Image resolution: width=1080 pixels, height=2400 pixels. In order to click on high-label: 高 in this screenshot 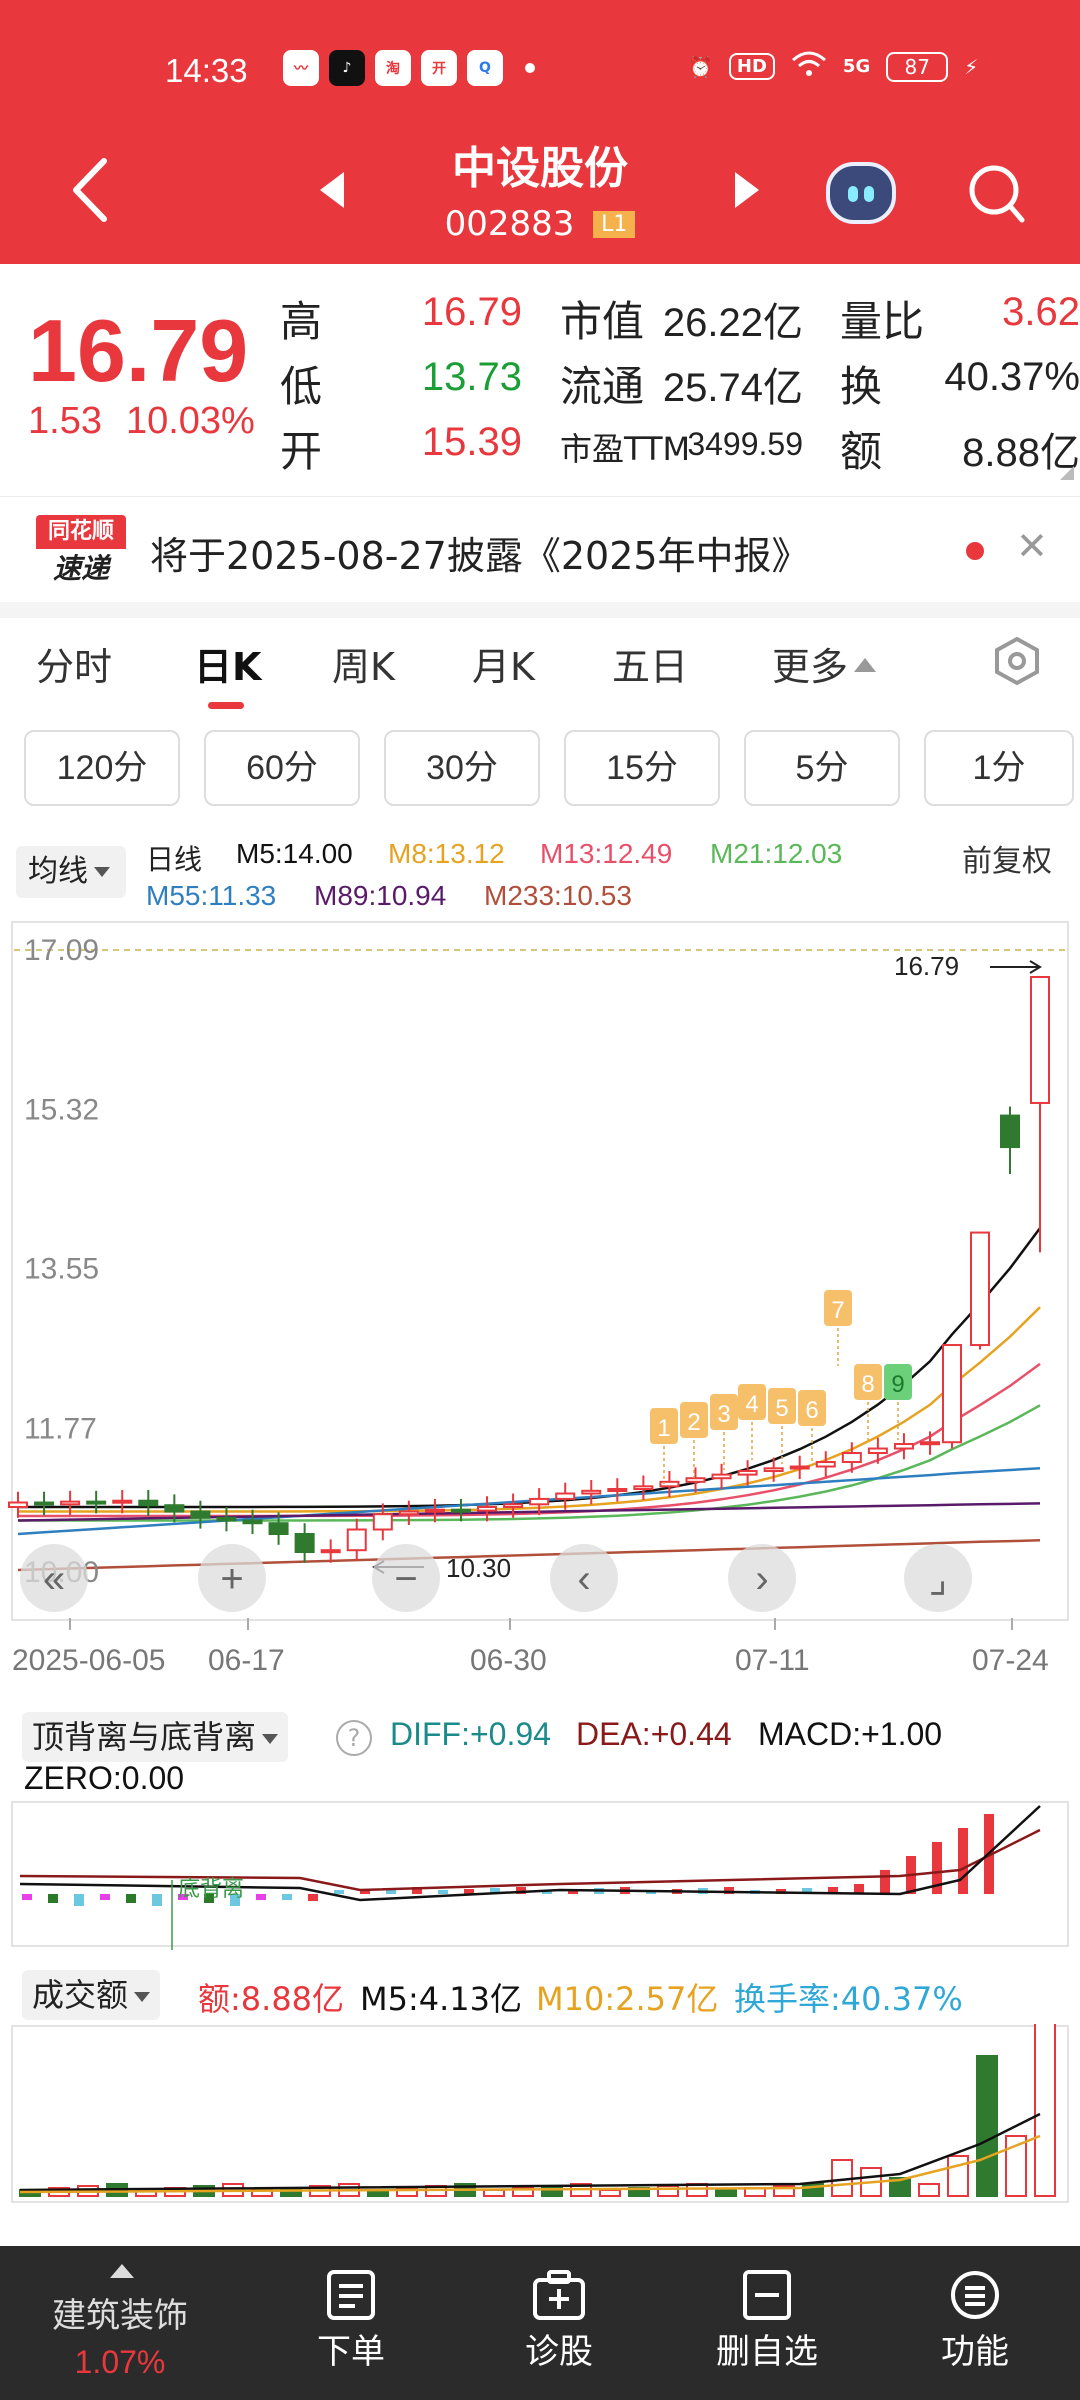, I will do `click(301, 321)`.